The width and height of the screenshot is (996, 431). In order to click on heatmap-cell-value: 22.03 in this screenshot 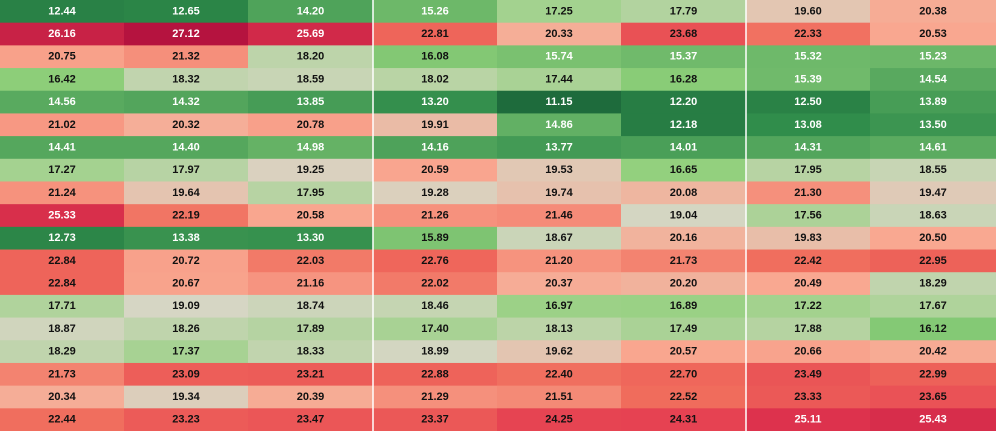, I will do `click(311, 261)`.